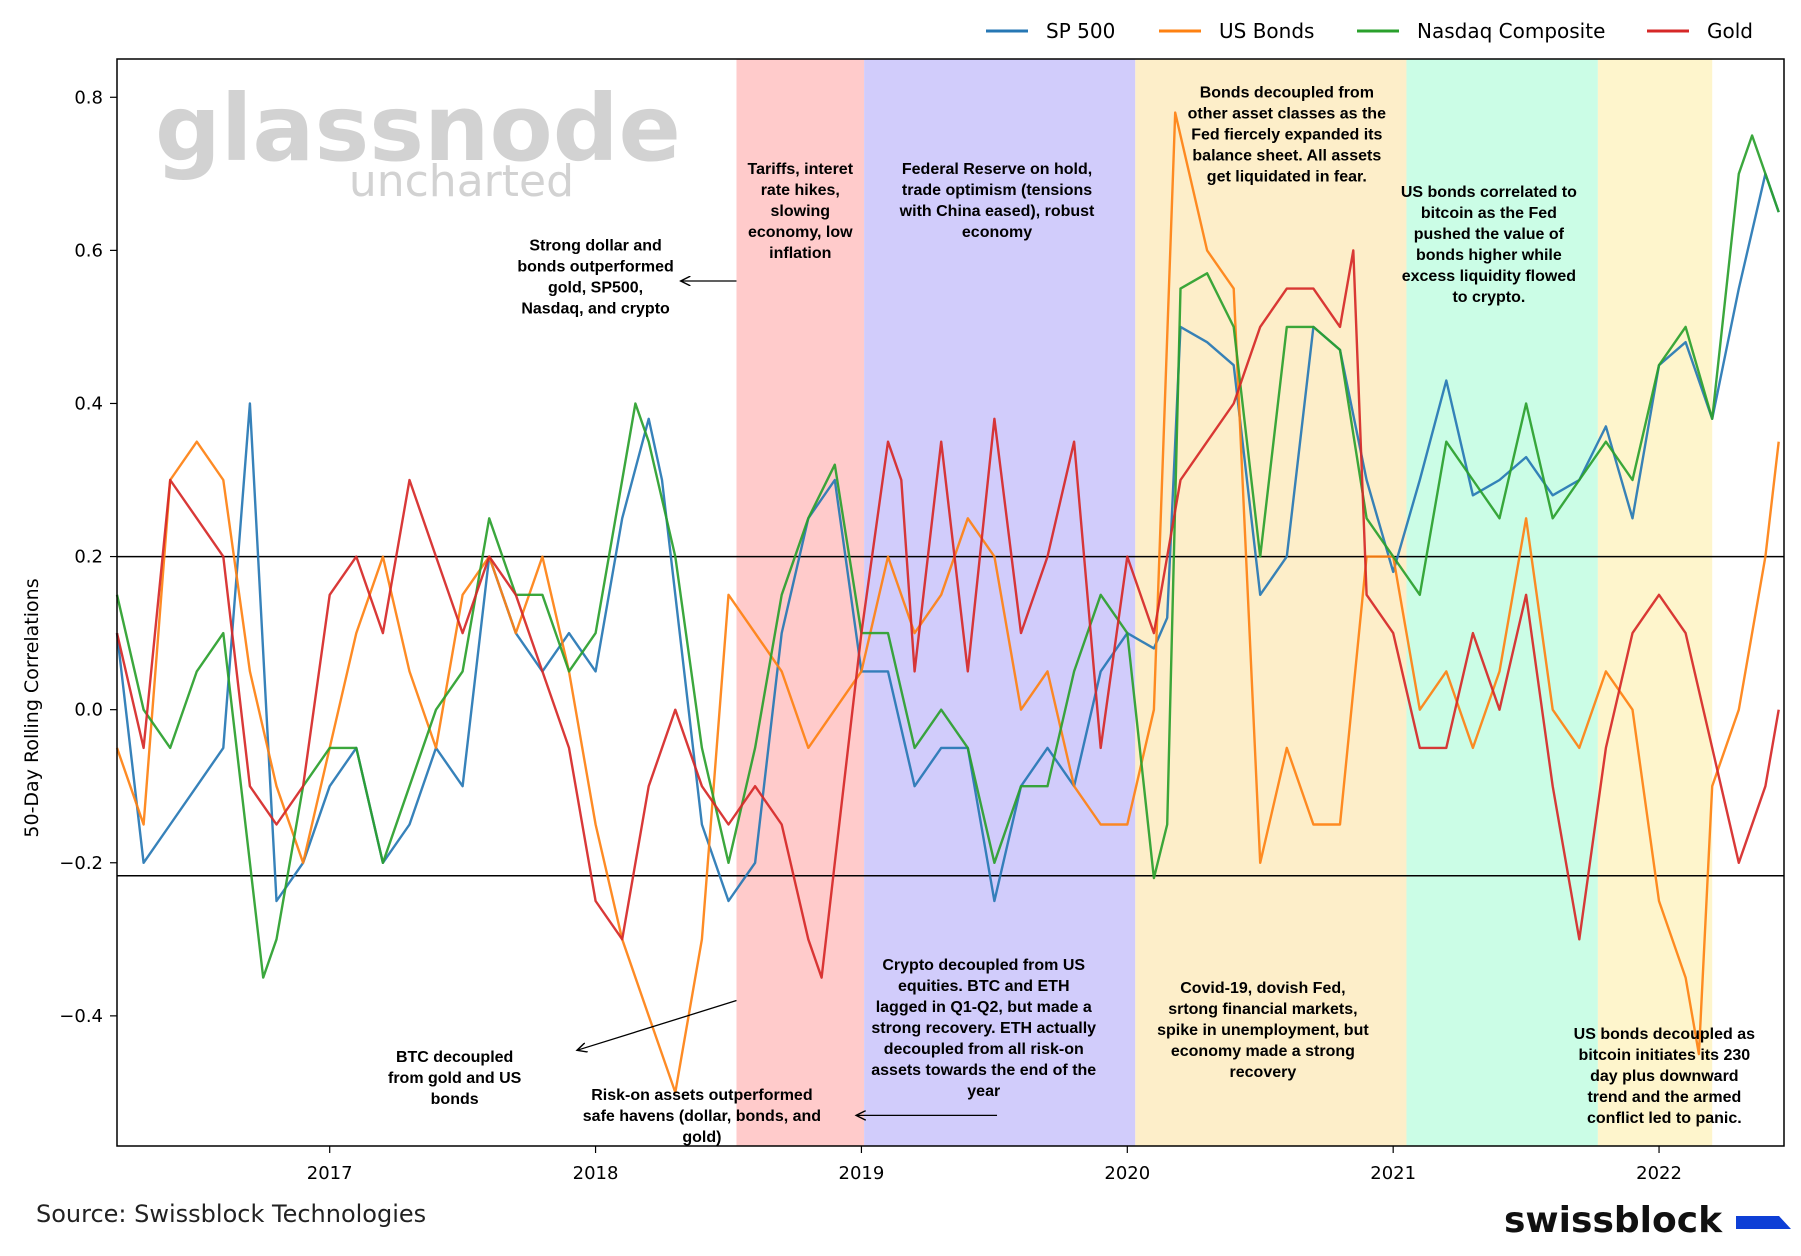 Image resolution: width=1801 pixels, height=1256 pixels. I want to click on annotation-line: get liquidated in fear., so click(1287, 176).